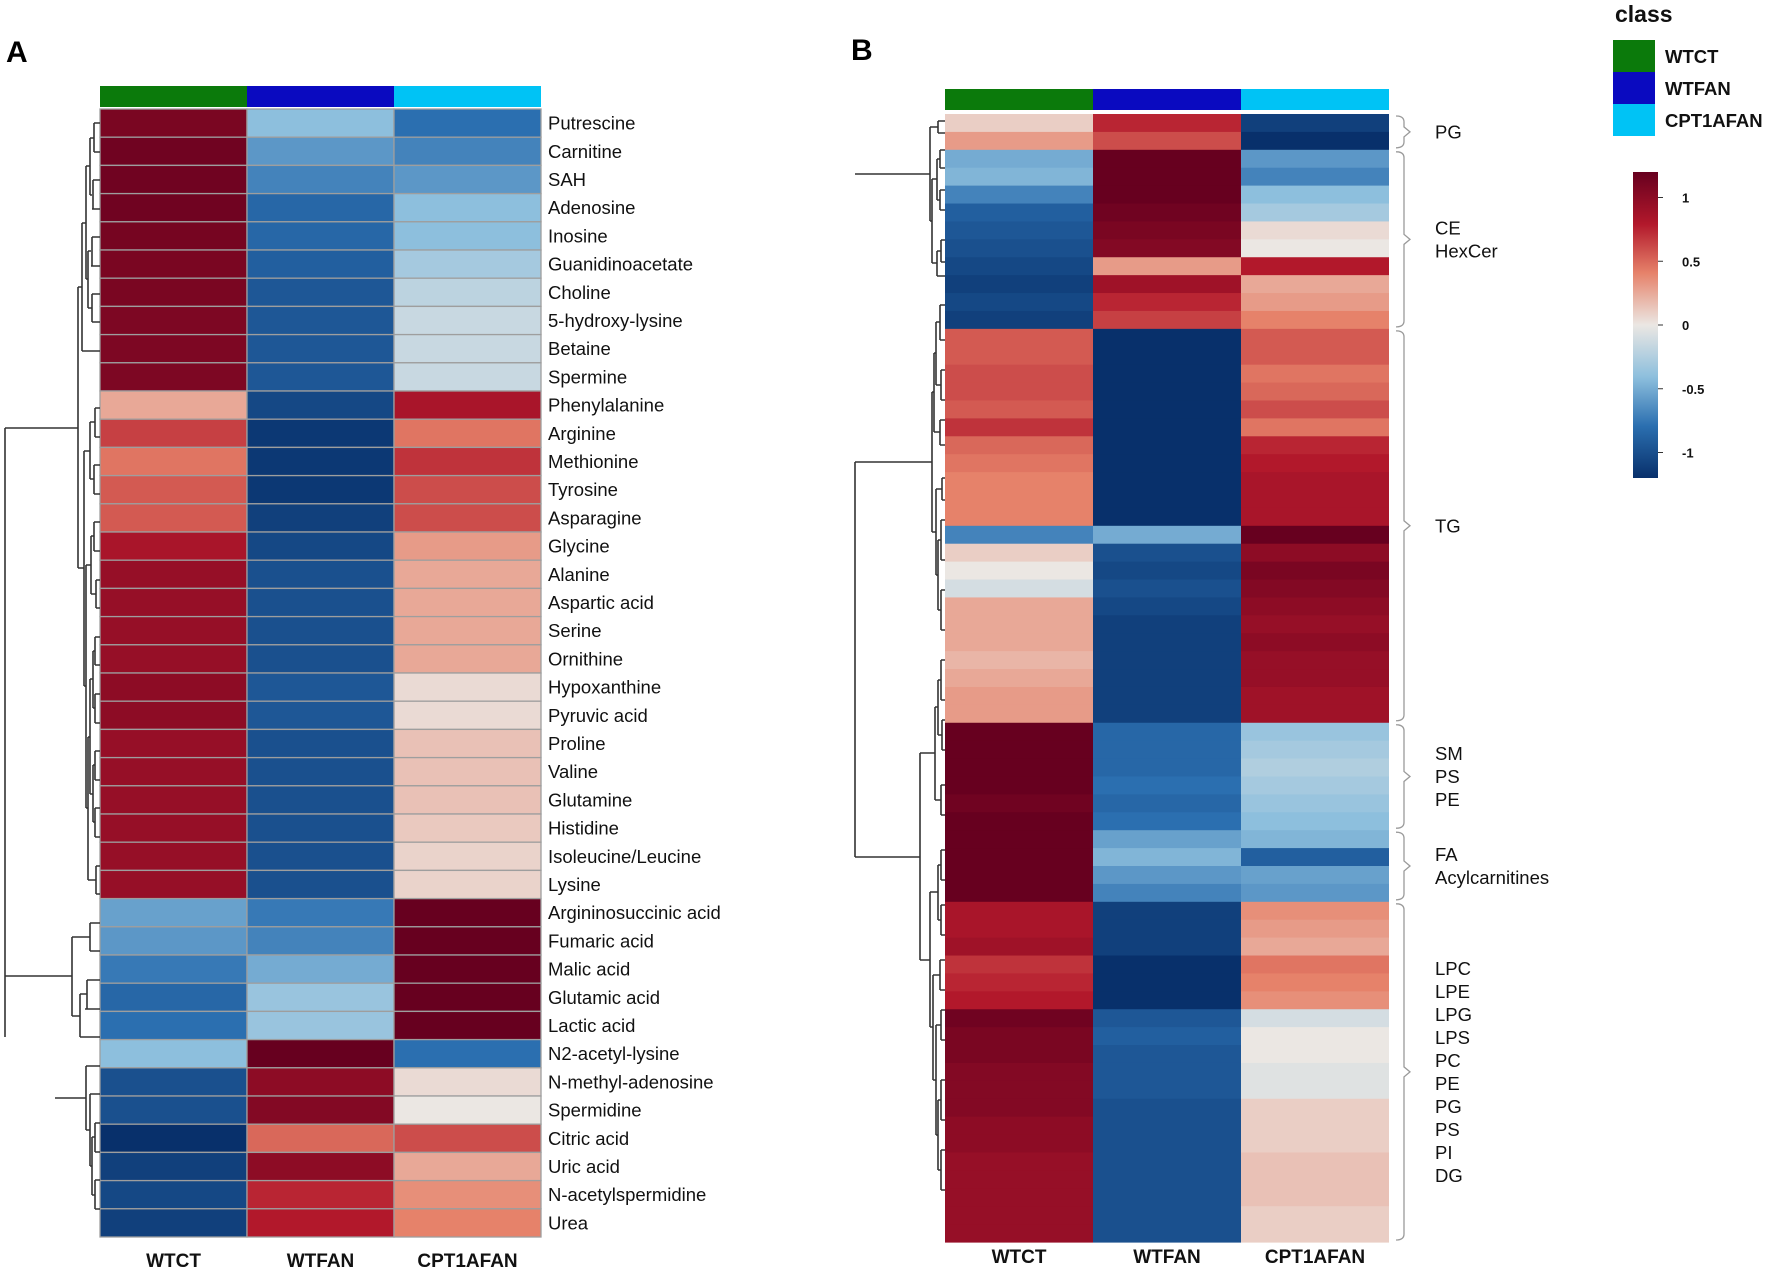 This screenshot has width=1772, height=1284. I want to click on row-label: Pyruvic acid, so click(598, 715).